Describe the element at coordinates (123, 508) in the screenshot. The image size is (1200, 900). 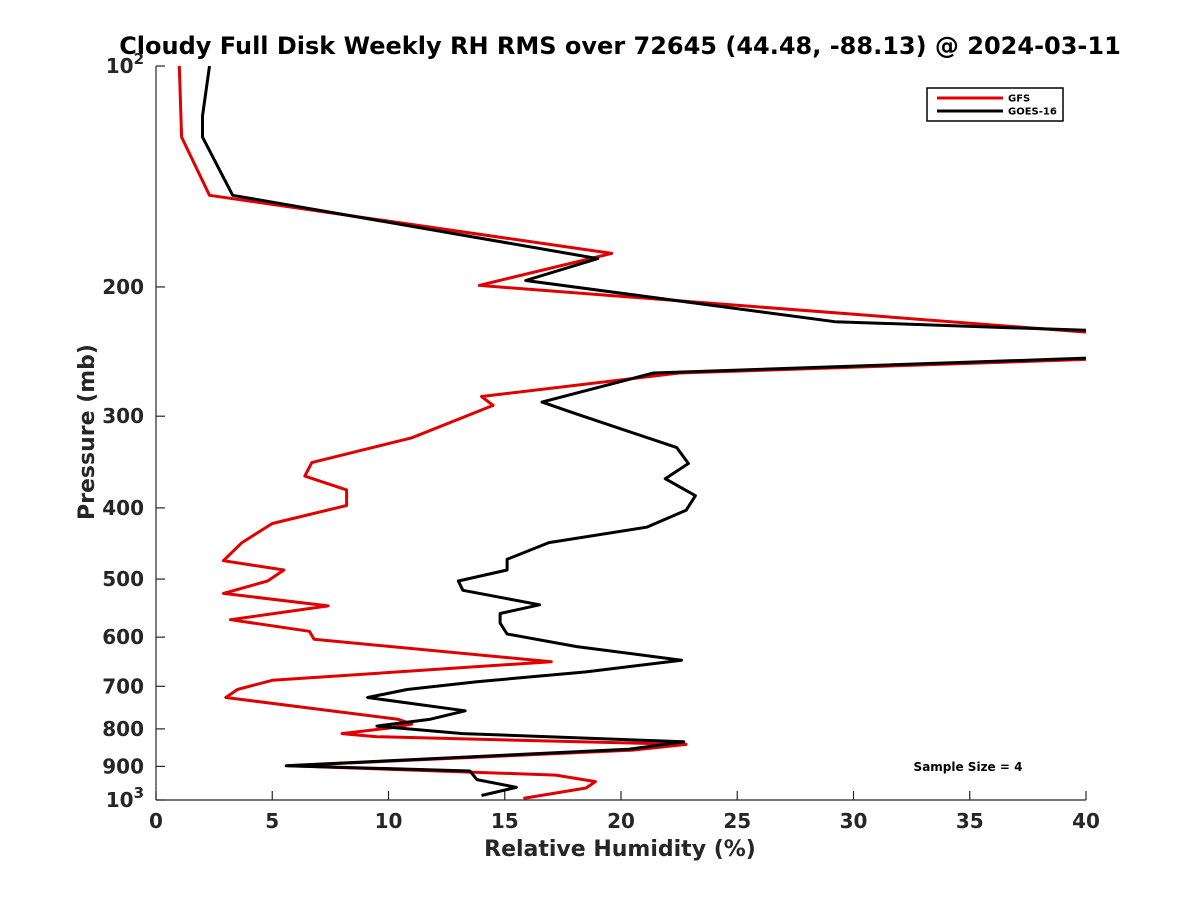
I see `y-tick-label: 400` at that location.